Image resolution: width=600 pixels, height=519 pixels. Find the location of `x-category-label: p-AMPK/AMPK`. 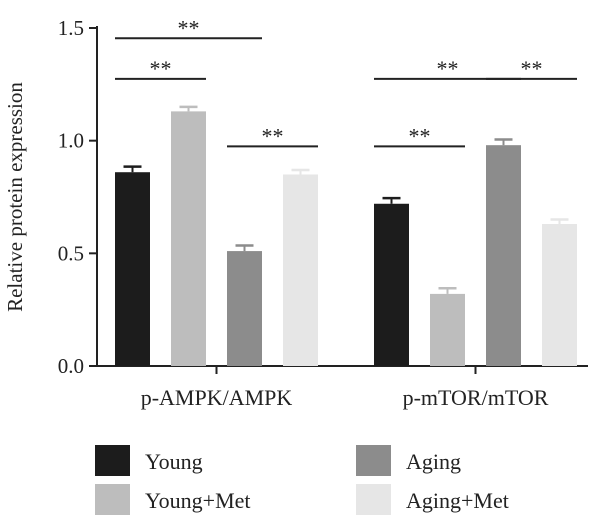

x-category-label: p-AMPK/AMPK is located at coordinates (217, 397).